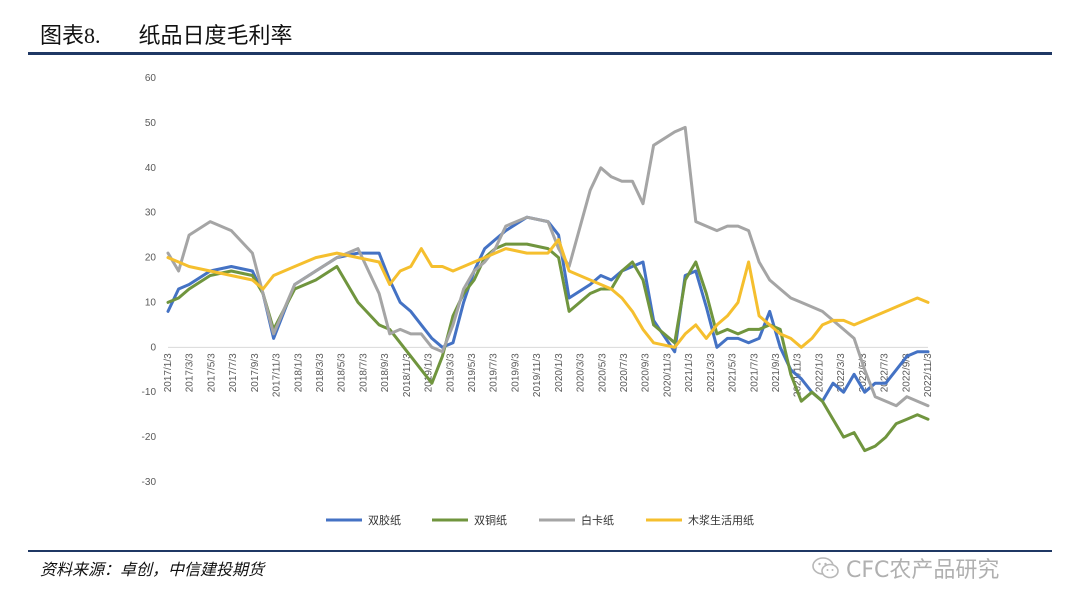  I want to click on x-tick-label: 2022/1/3, so click(819, 372).